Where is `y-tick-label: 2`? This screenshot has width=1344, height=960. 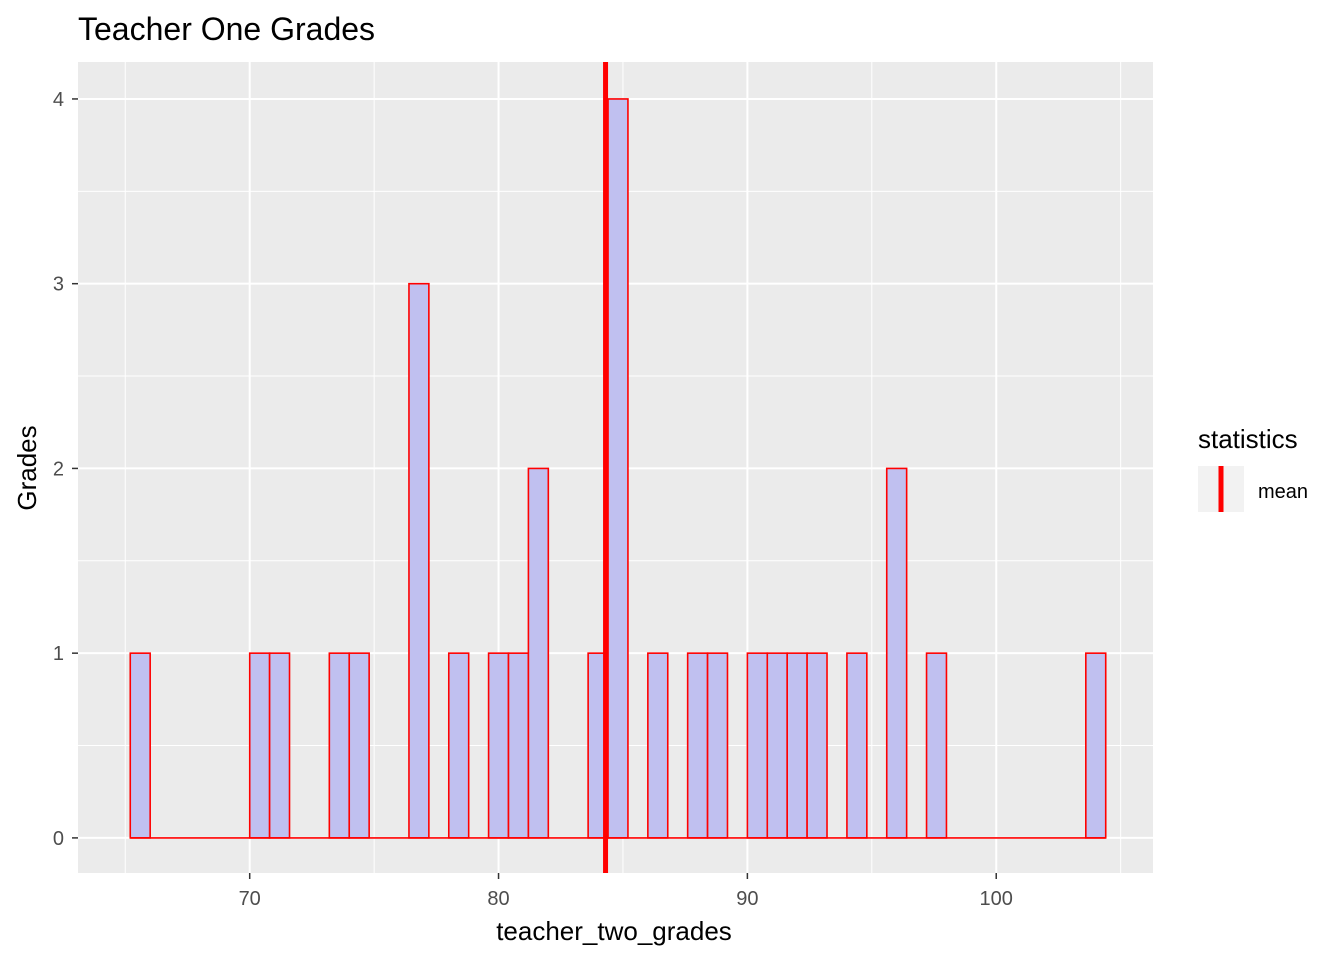
y-tick-label: 2 is located at coordinates (58, 469).